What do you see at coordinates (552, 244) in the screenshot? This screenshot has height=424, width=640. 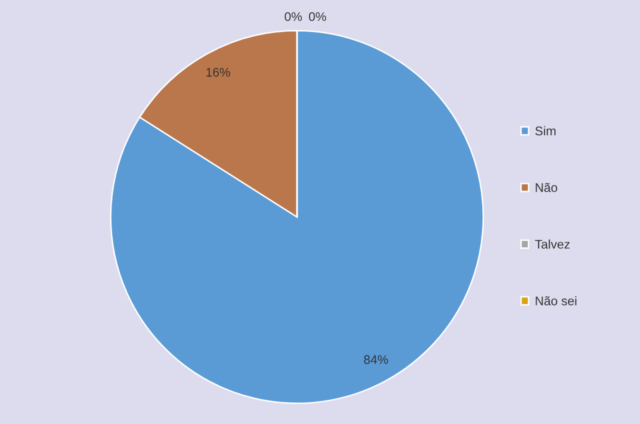 I see `legend-label: Talvez` at bounding box center [552, 244].